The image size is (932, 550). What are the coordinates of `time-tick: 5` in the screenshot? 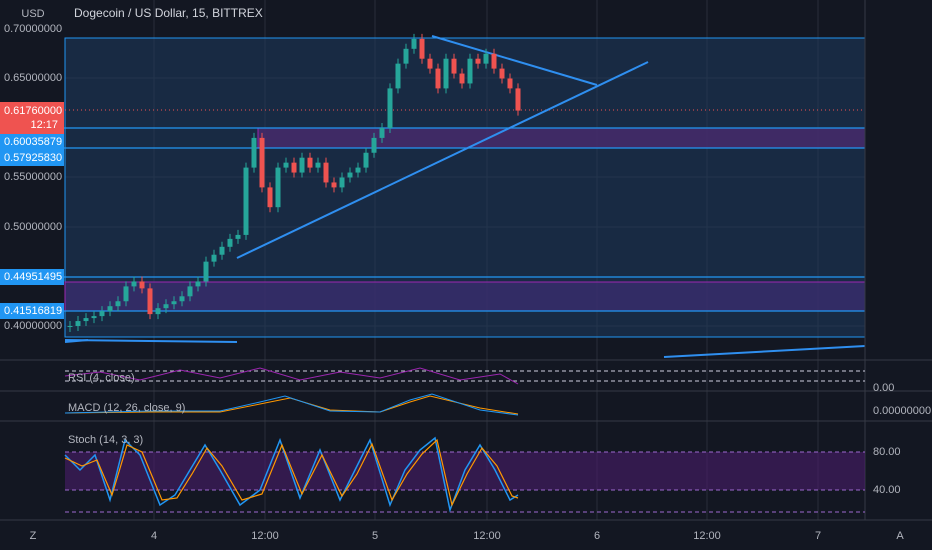 It's located at (375, 536).